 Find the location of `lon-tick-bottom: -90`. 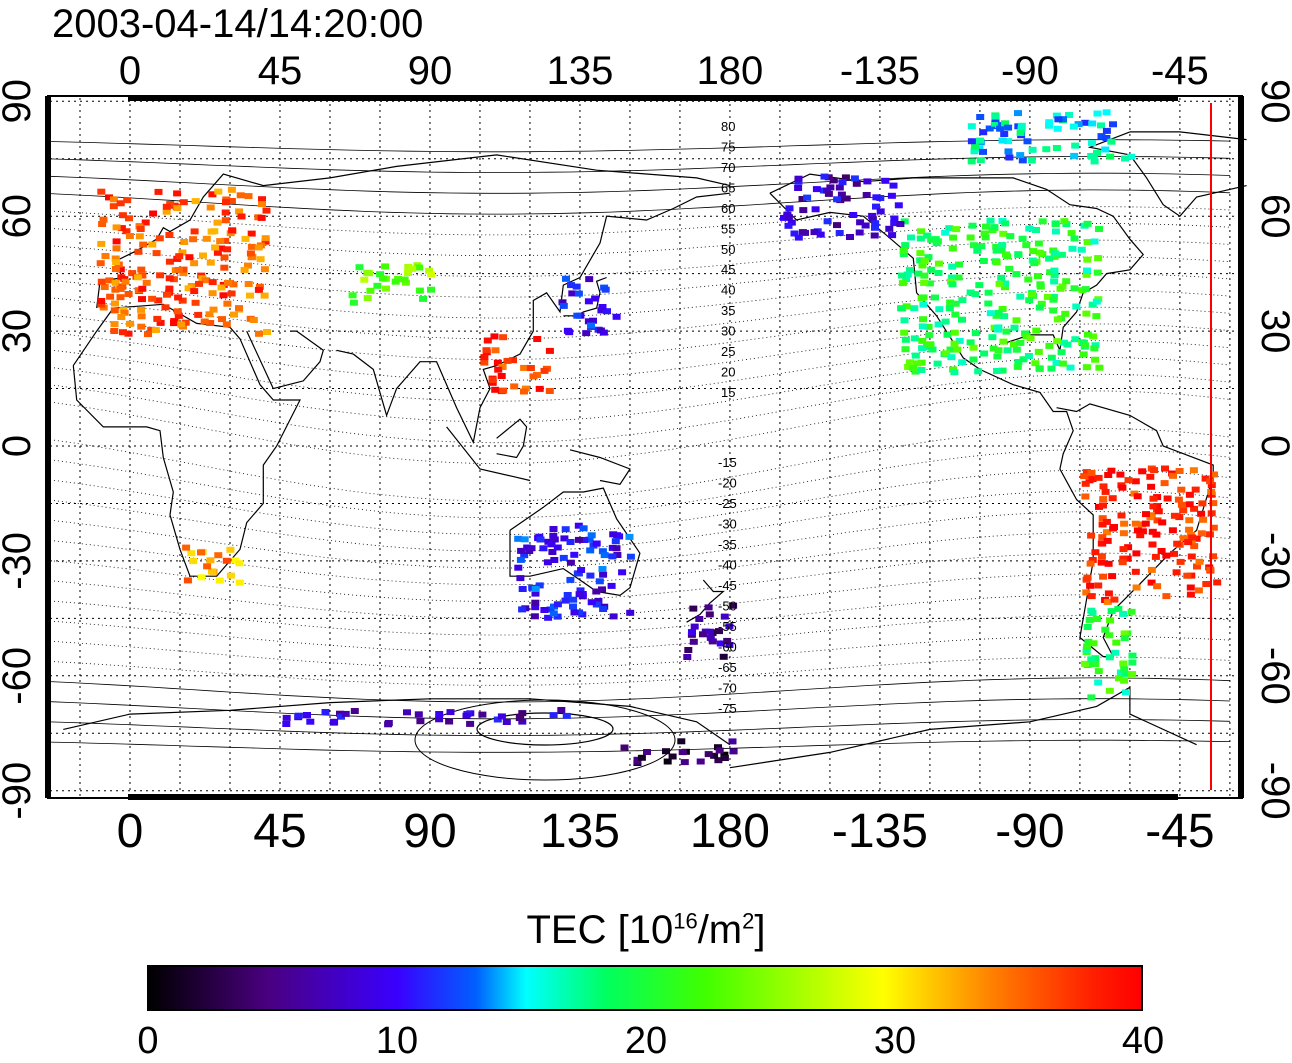

lon-tick-bottom: -90 is located at coordinates (1029, 831).